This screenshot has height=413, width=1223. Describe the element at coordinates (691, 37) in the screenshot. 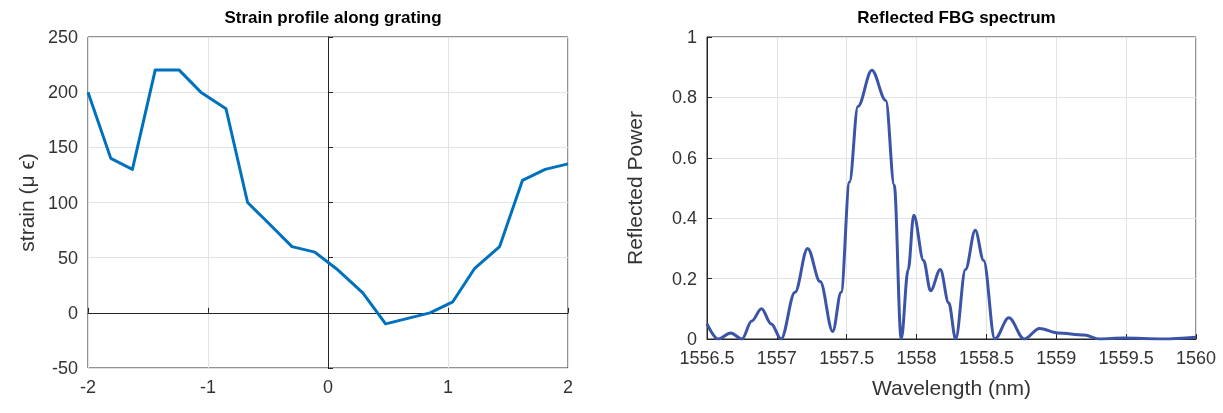

I see `y-tick-label: 1` at that location.